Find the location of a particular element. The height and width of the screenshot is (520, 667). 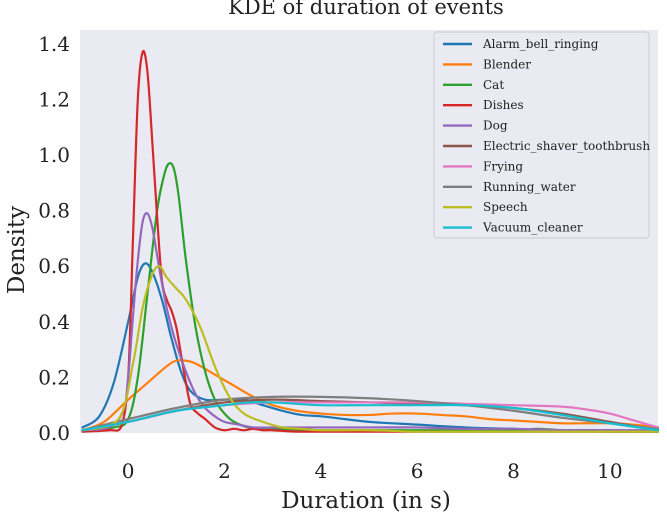

y-tick-label: 0.4 is located at coordinates (54, 322).